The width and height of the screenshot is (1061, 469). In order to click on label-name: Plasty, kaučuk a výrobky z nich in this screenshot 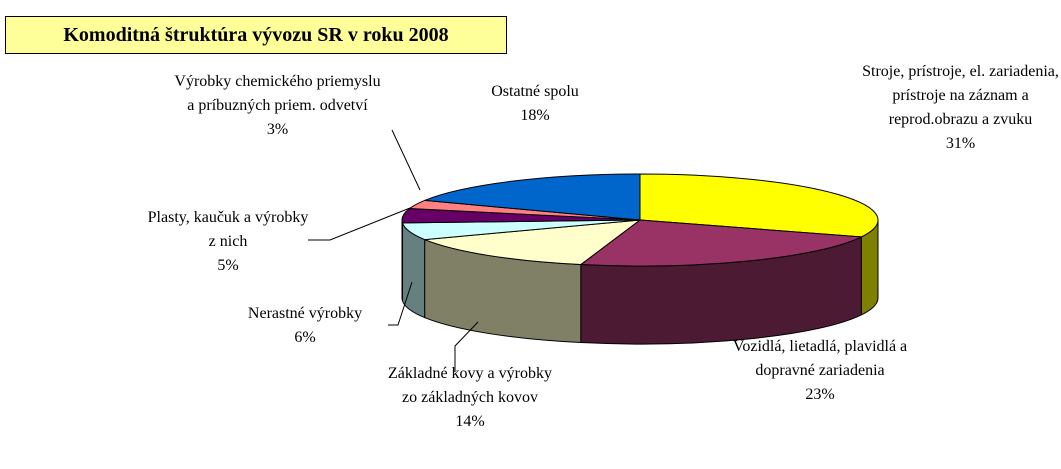, I will do `click(228, 229)`.